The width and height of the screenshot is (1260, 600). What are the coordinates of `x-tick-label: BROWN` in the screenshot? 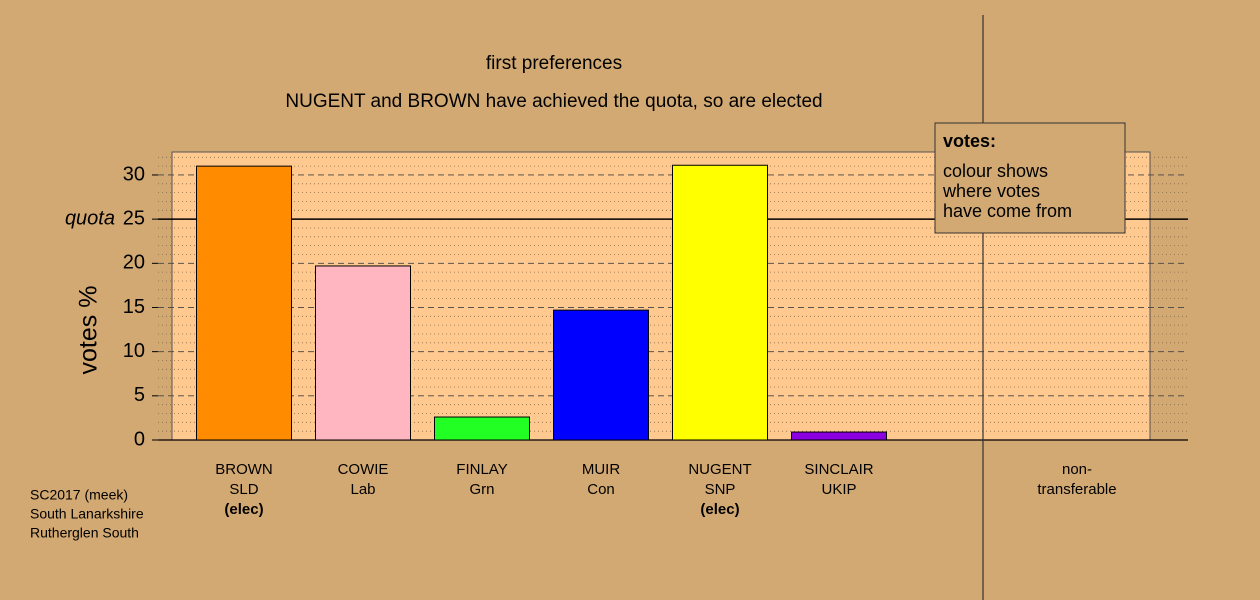 It's located at (244, 469).